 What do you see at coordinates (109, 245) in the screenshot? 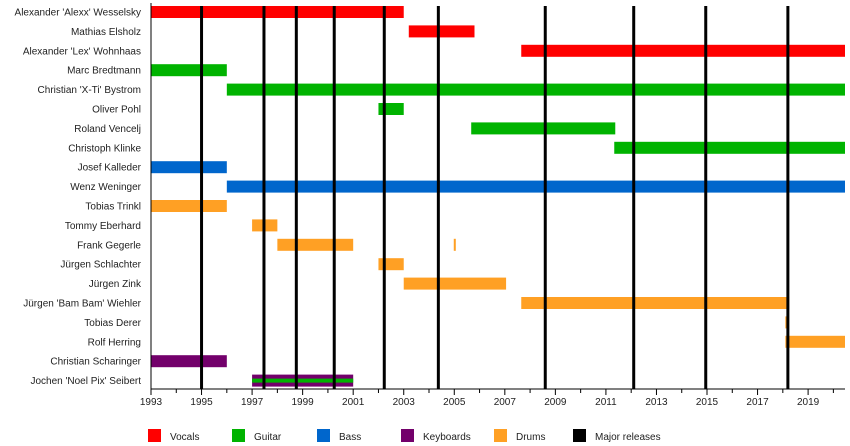
I see `member-label: Frank Gegerle` at bounding box center [109, 245].